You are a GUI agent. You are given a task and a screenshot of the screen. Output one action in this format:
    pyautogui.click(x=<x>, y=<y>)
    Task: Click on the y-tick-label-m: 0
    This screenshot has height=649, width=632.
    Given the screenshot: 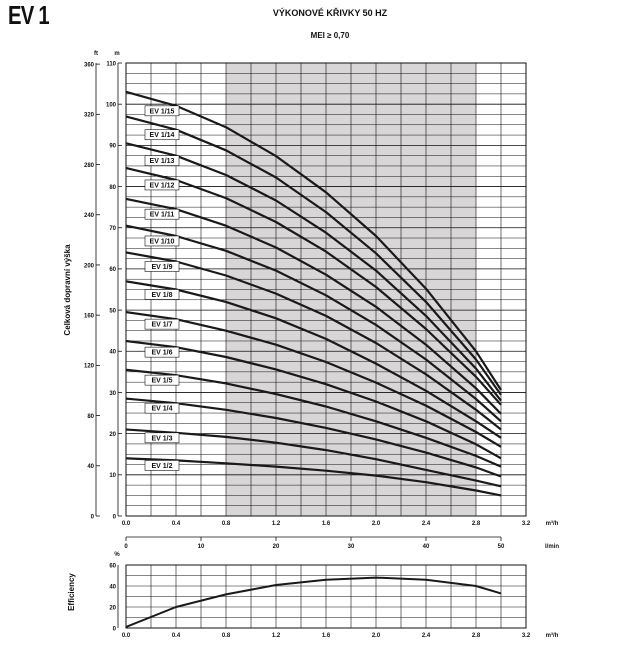 What is the action you would take?
    pyautogui.click(x=115, y=517)
    